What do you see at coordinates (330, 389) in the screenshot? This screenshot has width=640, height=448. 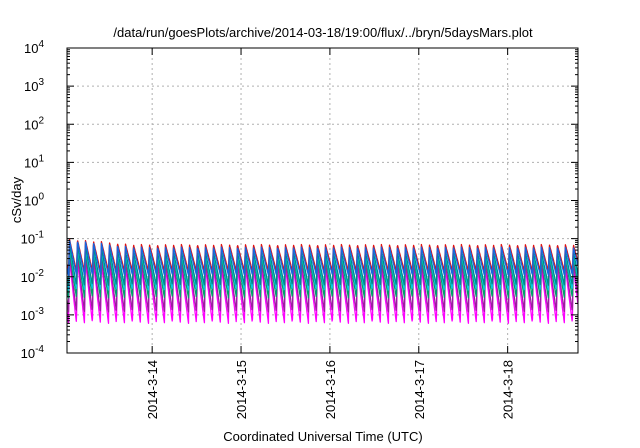 I see `x-tick-label: 2014-3-16` at bounding box center [330, 389].